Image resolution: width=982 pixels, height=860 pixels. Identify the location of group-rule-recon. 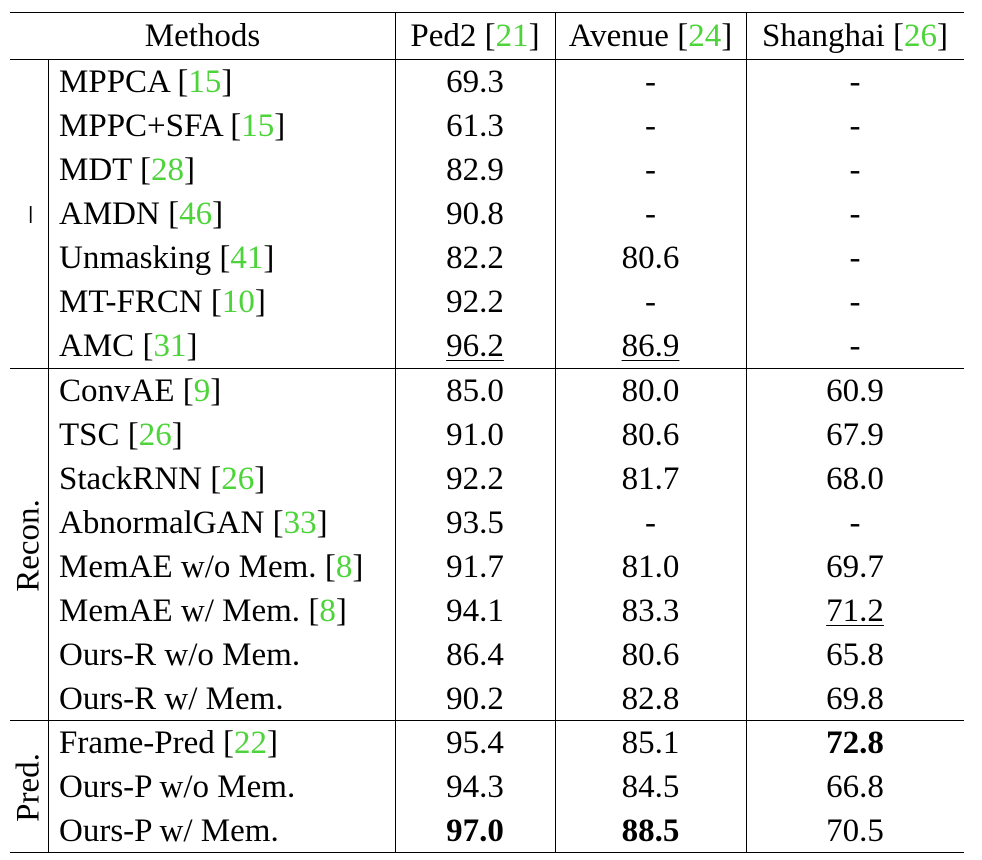
(487, 368).